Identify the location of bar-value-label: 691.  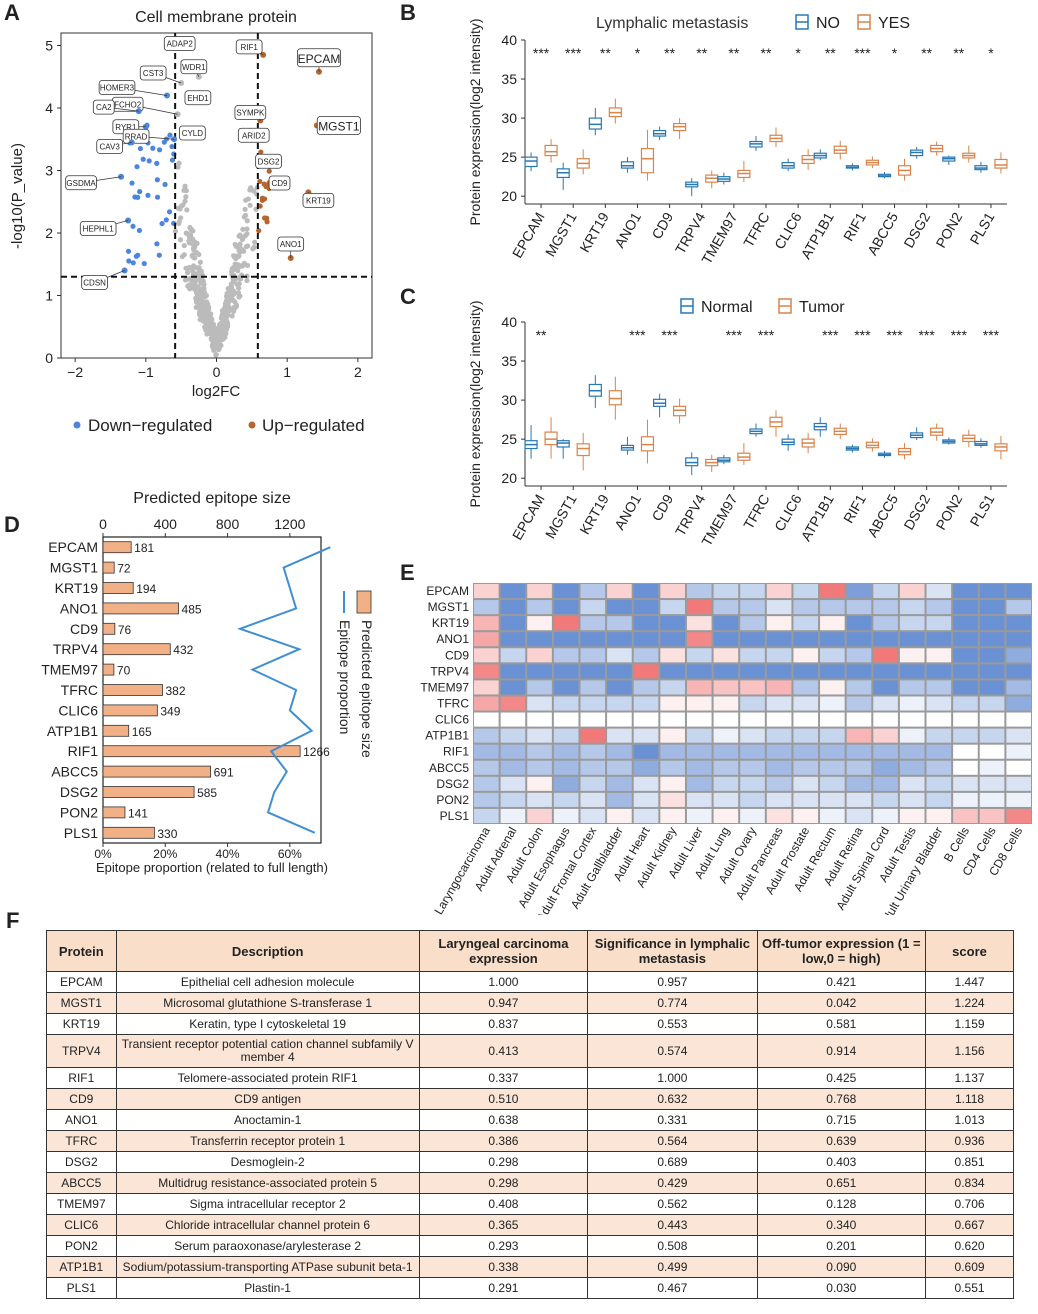
(224, 773).